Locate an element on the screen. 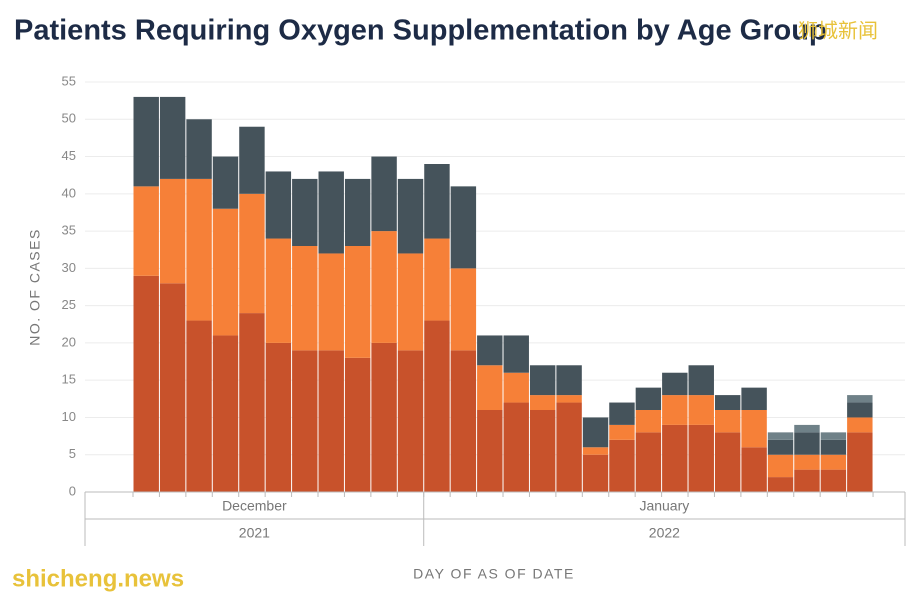  y-tick-label: 20 is located at coordinates (69, 341).